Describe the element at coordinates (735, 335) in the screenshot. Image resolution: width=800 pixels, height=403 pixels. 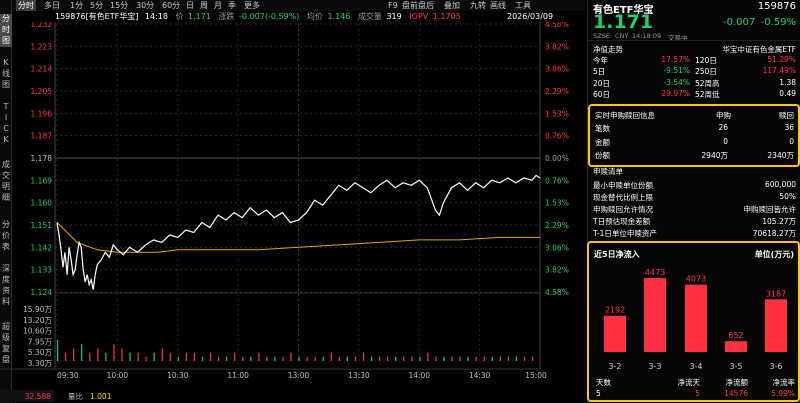
I see `inflow-value-label: 652` at that location.